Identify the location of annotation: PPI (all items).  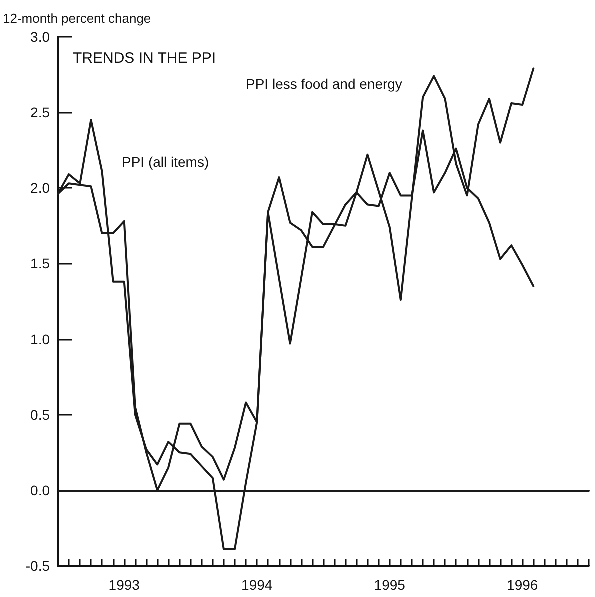
(166, 162).